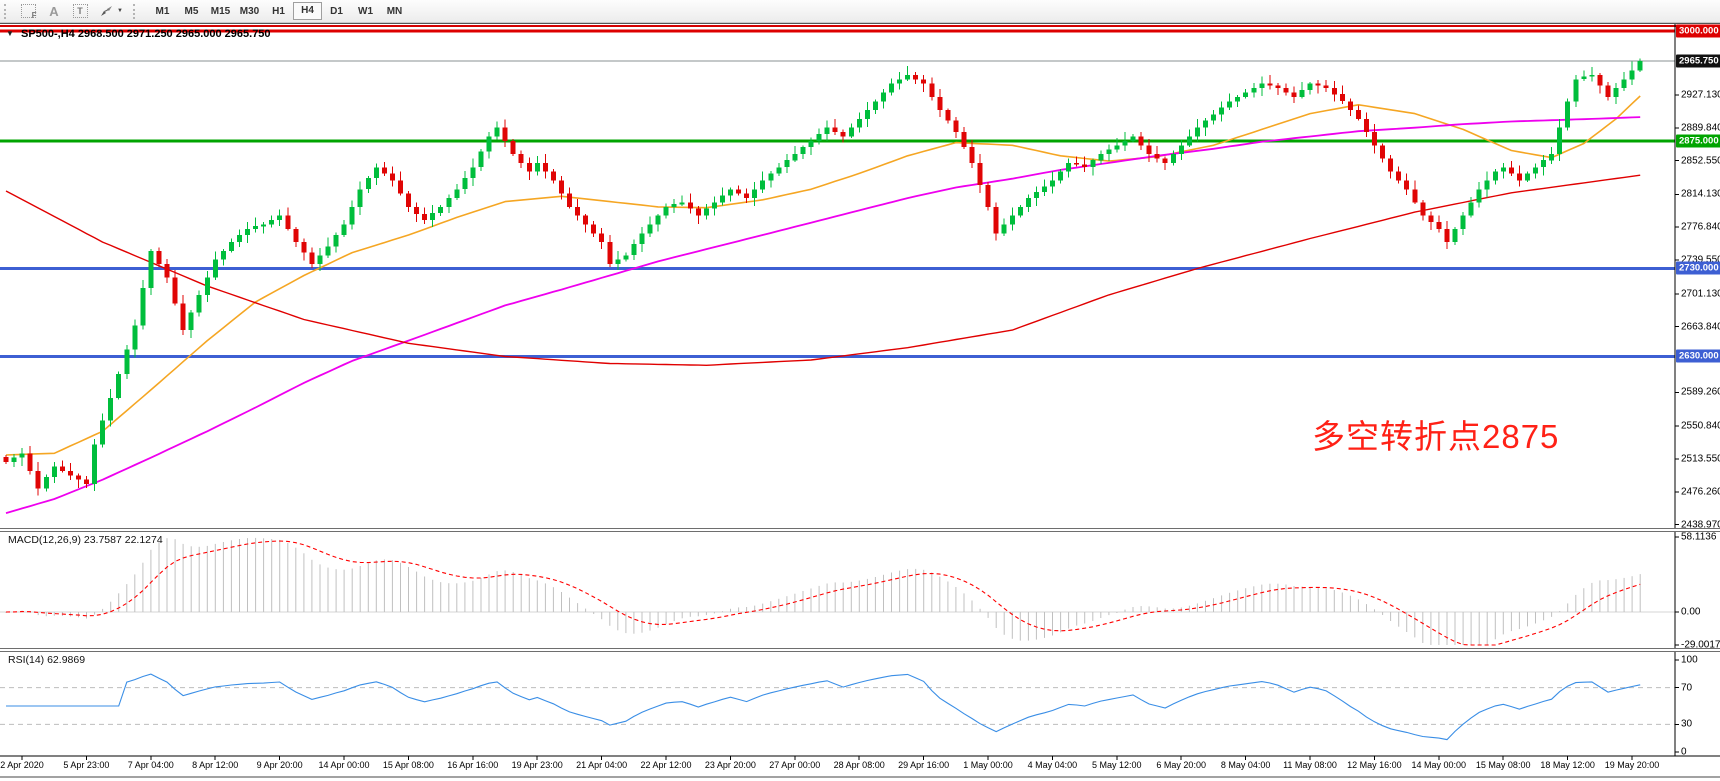 The image size is (1720, 781). What do you see at coordinates (191, 11) in the screenshot?
I see `timeframe-button-m5: M5` at bounding box center [191, 11].